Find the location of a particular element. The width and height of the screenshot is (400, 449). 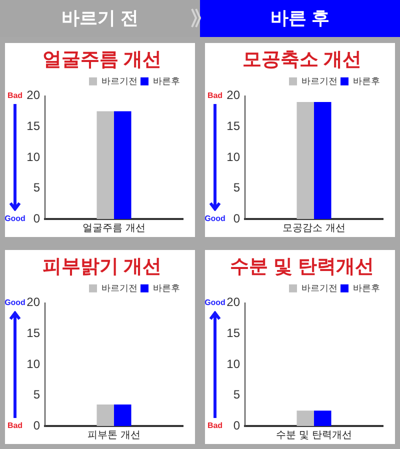

chart-title: 모공축소 개선 is located at coordinates (302, 60).